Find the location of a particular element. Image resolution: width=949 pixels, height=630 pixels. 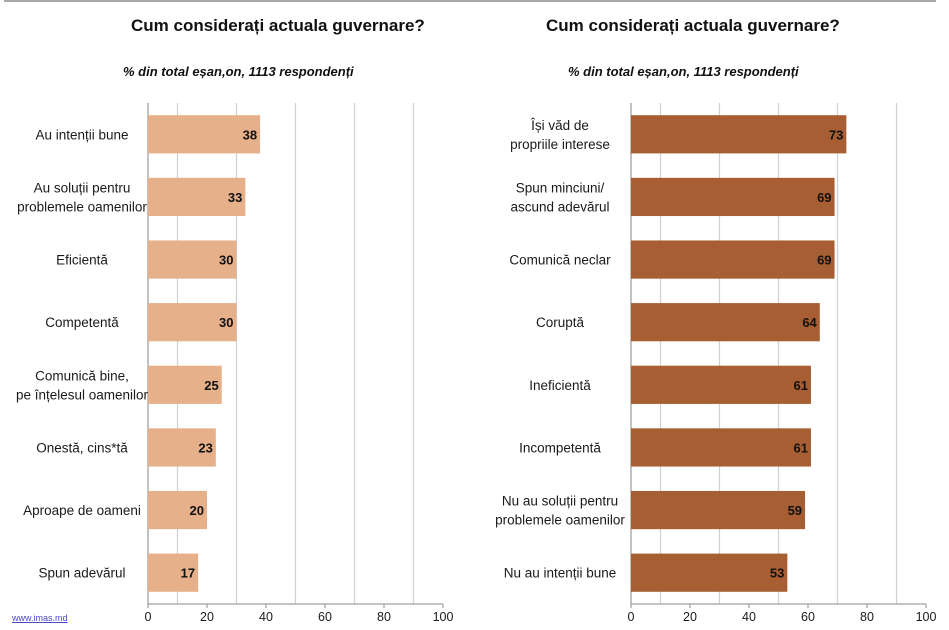

right-category-label: Coruptă is located at coordinates (560, 322).